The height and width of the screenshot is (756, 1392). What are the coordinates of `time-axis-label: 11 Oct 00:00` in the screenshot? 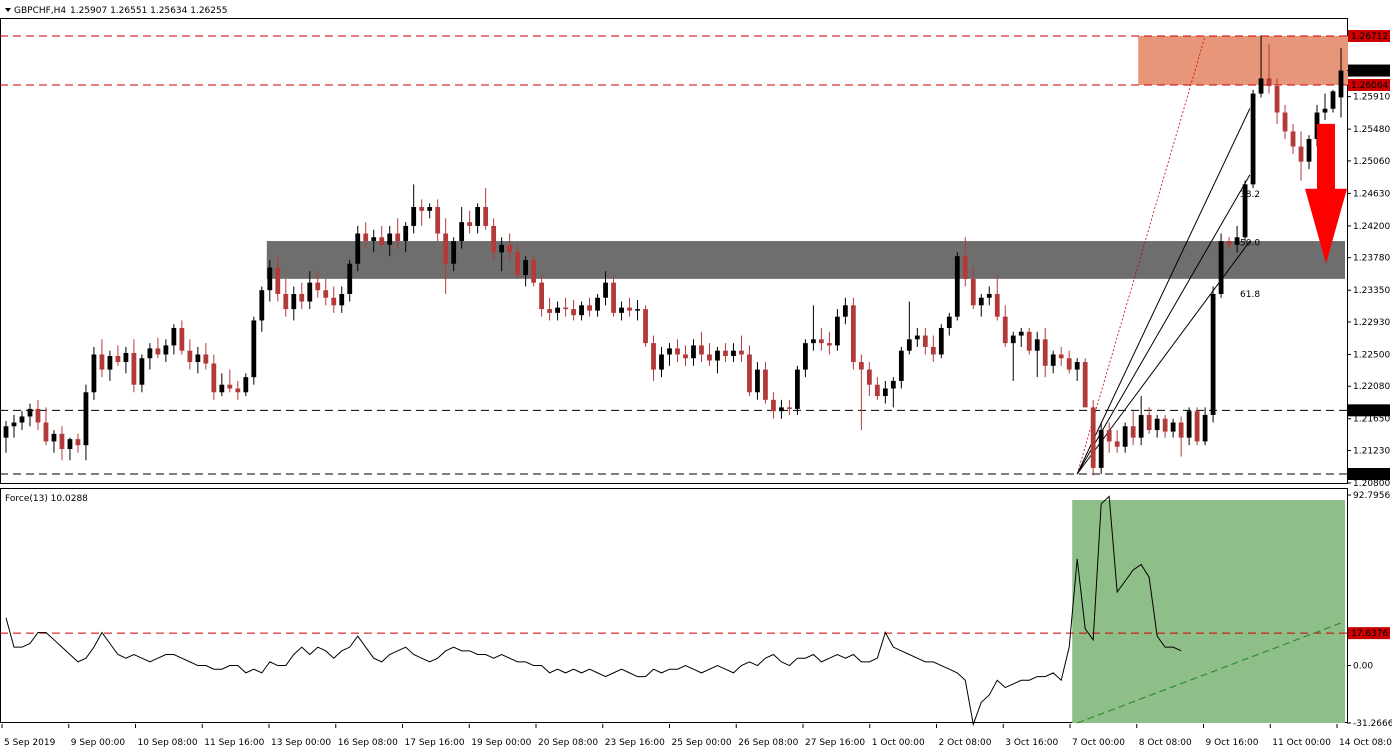 It's located at (1301, 743).